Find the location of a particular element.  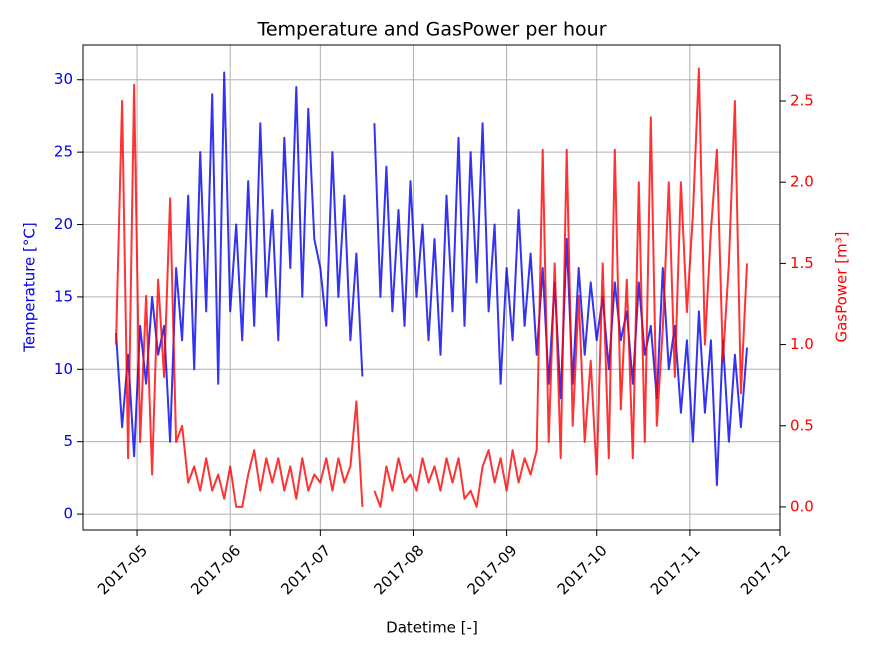

y-tick-label: 10 is located at coordinates (63, 369).